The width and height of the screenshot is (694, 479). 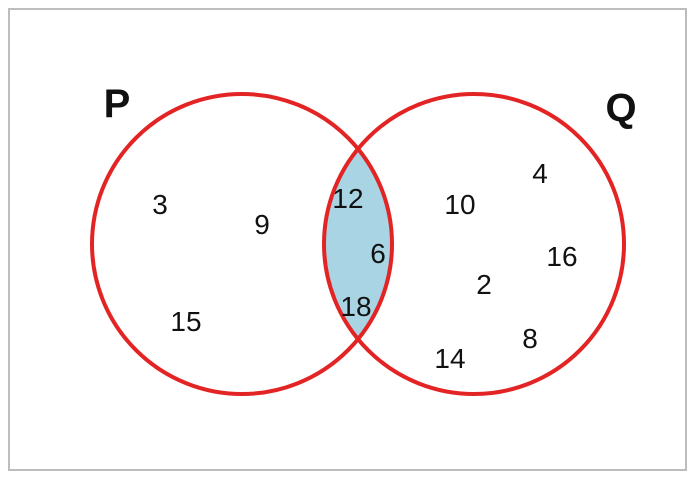 I want to click on q-only-element: 14, so click(x=449, y=358).